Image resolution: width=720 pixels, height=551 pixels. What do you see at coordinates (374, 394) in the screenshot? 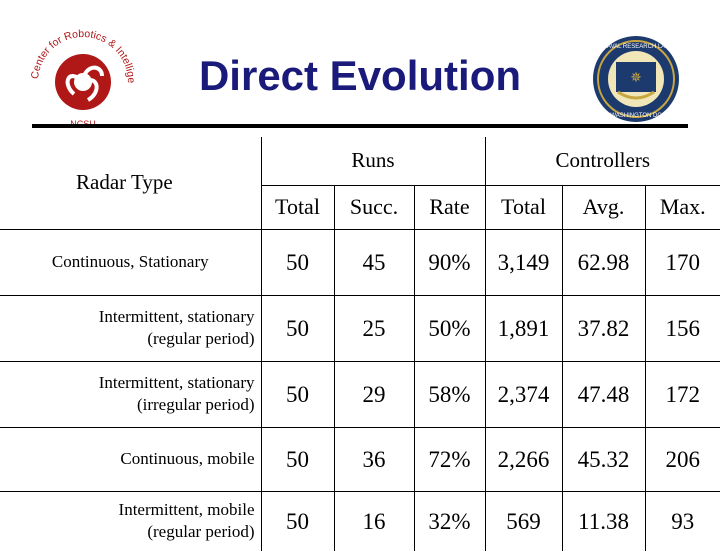
I see `cell: 29` at bounding box center [374, 394].